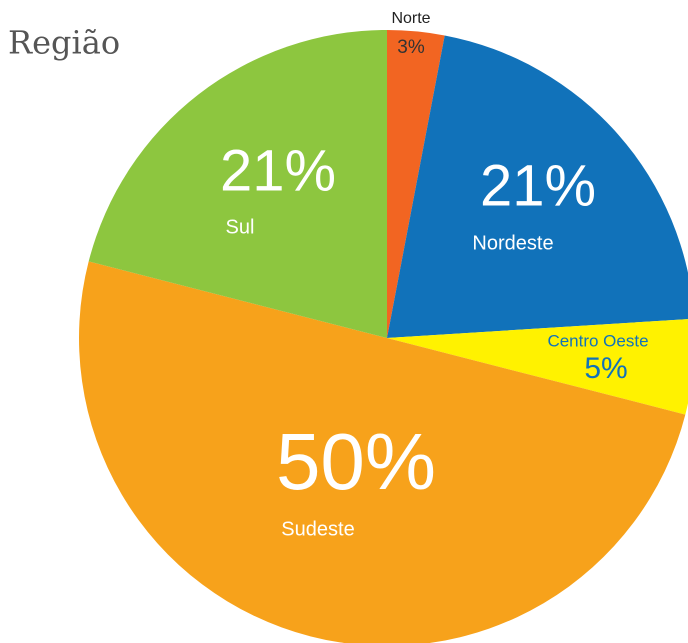 This screenshot has width=688, height=643. I want to click on slice-label: Nordeste, so click(512, 243).